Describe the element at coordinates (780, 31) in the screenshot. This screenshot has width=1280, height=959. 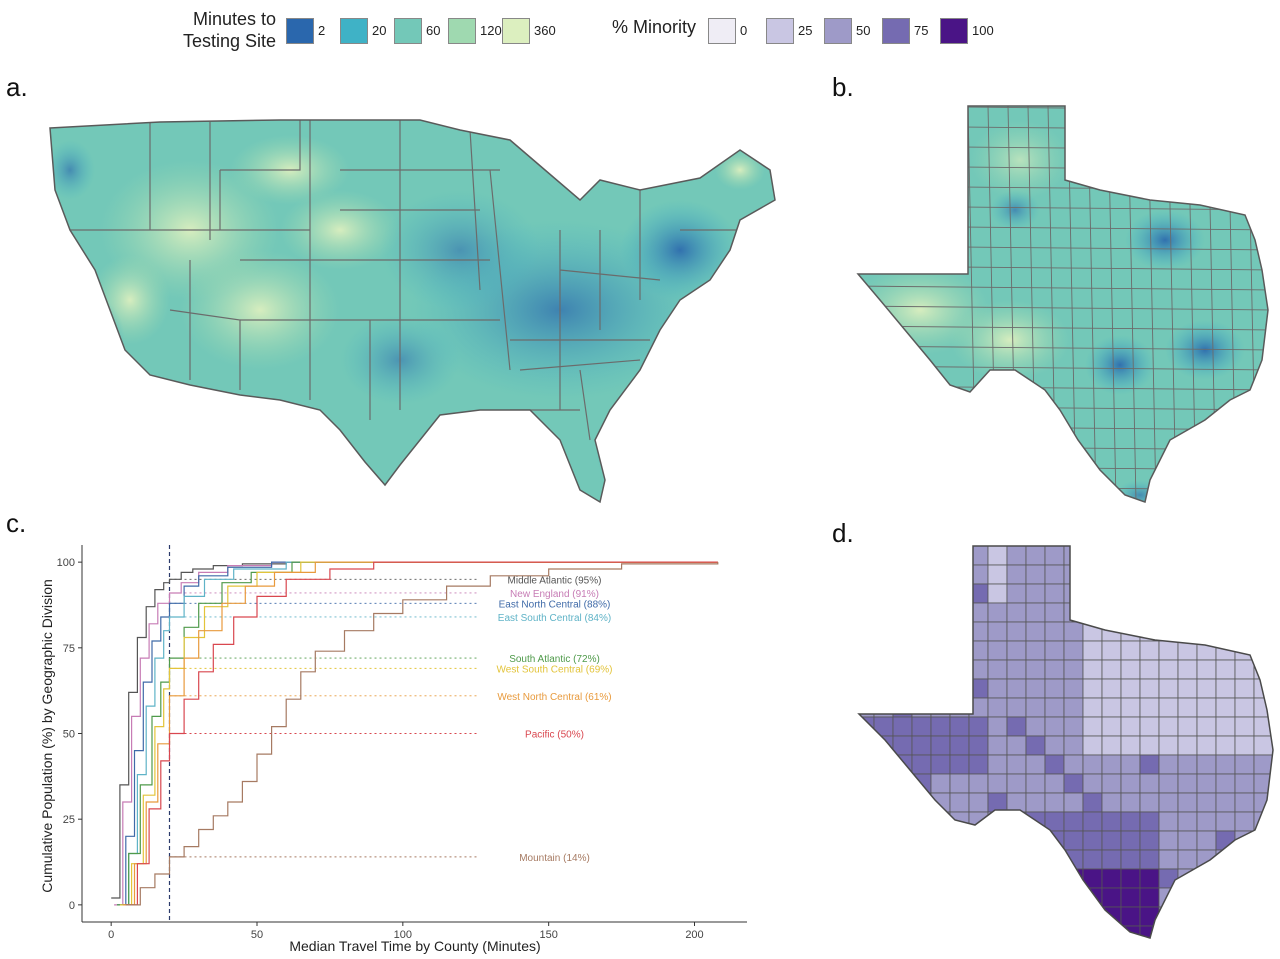
I see `minority-legend-swatch` at that location.